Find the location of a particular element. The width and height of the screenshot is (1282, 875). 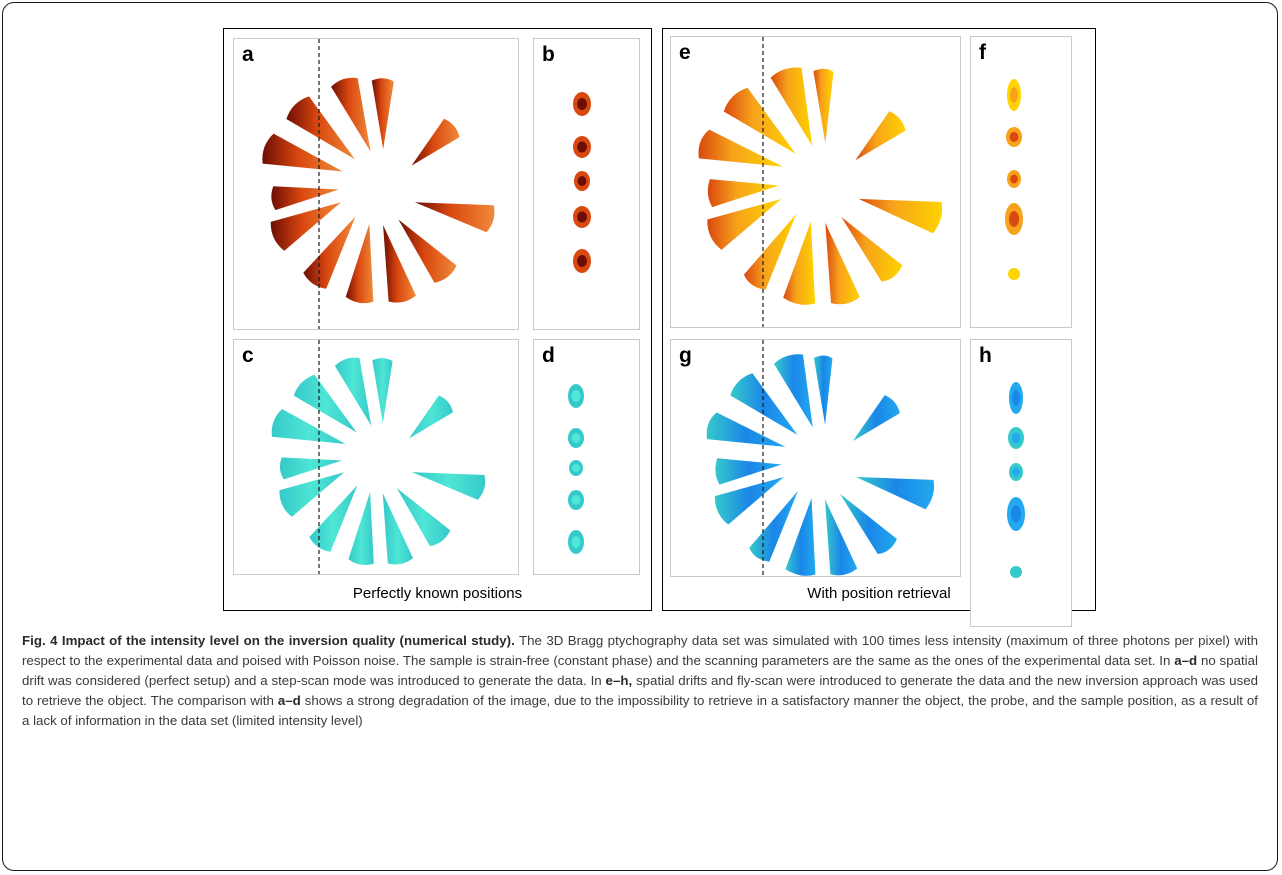

panel-c-image is located at coordinates (378, 457).